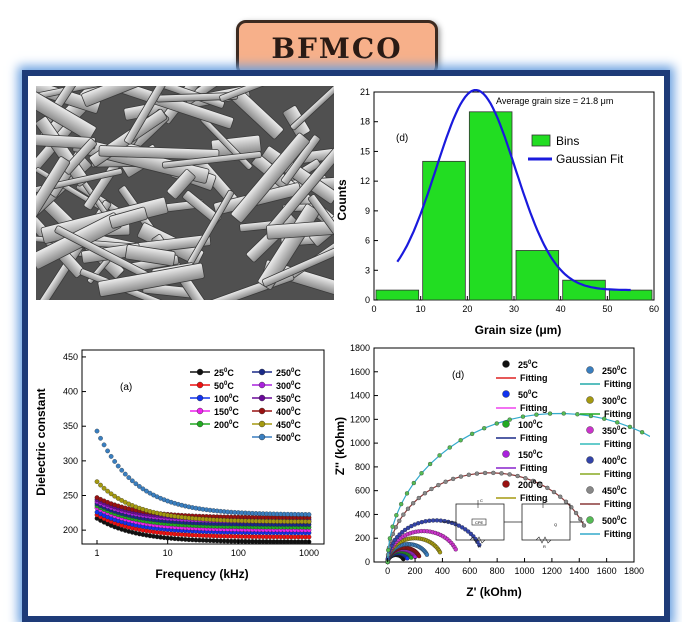 The width and height of the screenshot is (682, 622). I want to click on diel-xtick-label: 10, so click(168, 553).